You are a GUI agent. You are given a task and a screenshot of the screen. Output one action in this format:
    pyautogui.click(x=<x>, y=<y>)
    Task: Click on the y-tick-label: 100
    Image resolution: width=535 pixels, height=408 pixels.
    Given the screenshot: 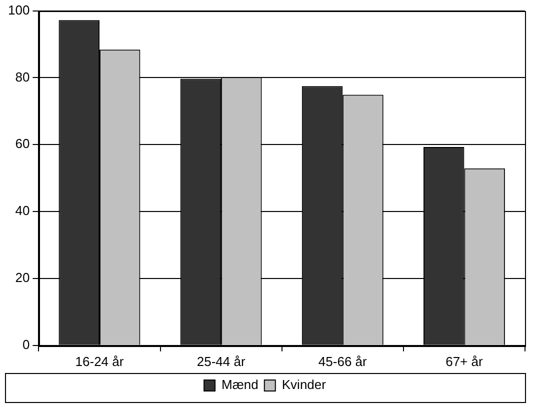 What is the action you would take?
    pyautogui.click(x=19, y=10)
    